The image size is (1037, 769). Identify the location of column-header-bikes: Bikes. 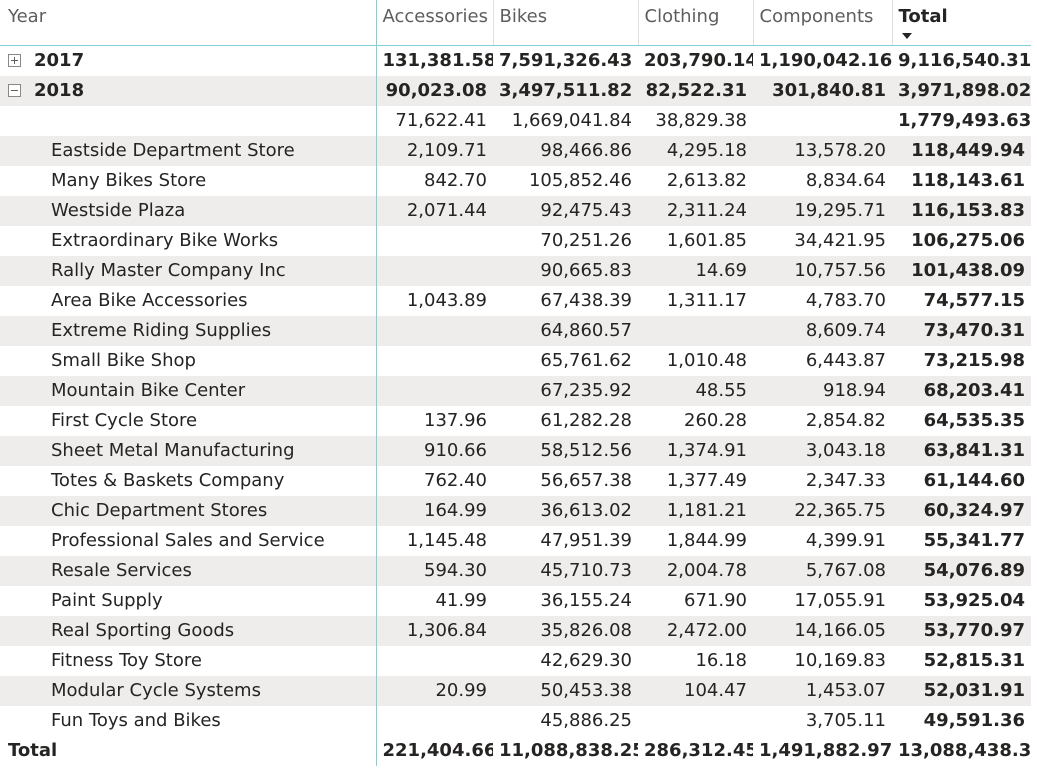
(566, 23).